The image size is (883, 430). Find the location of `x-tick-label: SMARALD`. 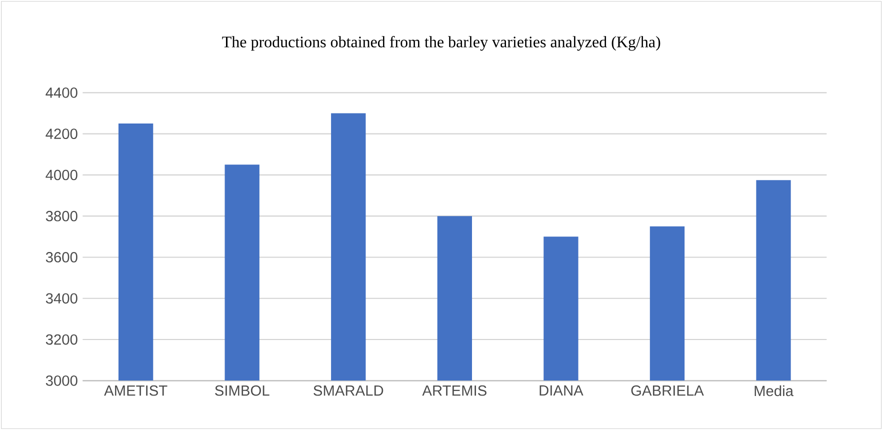

x-tick-label: SMARALD is located at coordinates (349, 390).